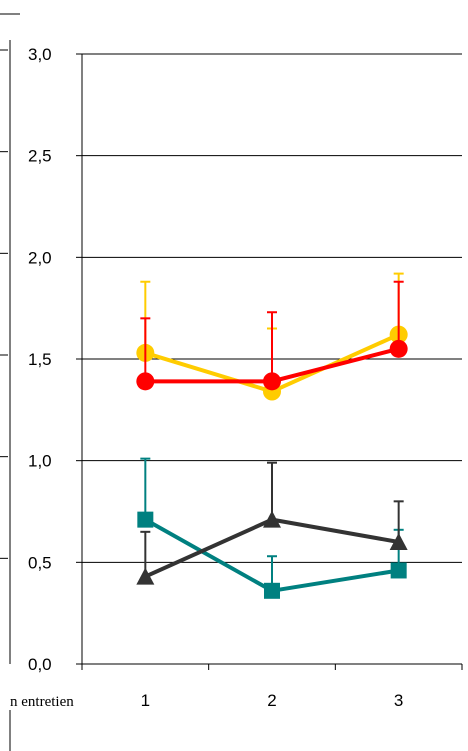 Image resolution: width=468 pixels, height=751 pixels. Describe the element at coordinates (40, 156) in the screenshot. I see `y-tick-label: 2,5` at that location.